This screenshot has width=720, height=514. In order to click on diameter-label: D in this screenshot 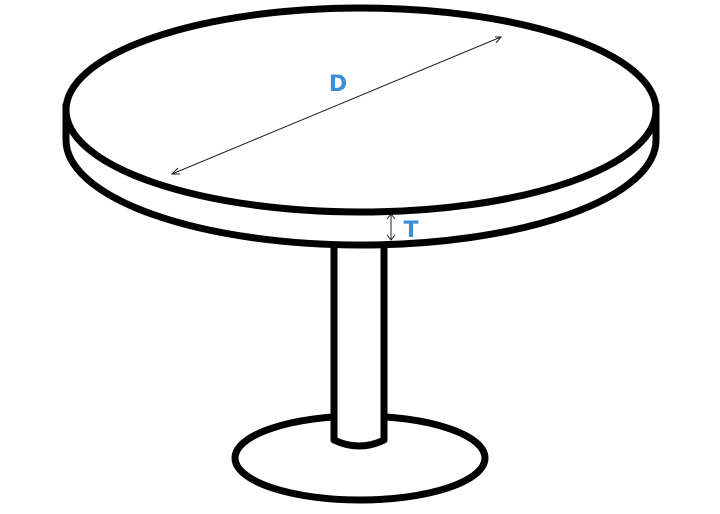, I will do `click(338, 84)`.